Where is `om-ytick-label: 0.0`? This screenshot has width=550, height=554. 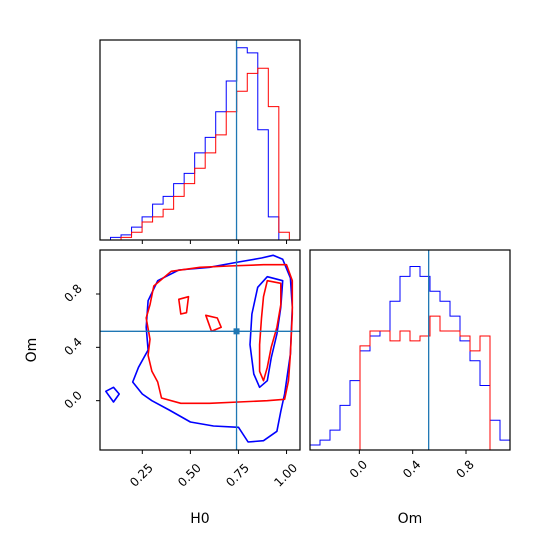
om-ytick-label: 0.0 is located at coordinates (72, 399).